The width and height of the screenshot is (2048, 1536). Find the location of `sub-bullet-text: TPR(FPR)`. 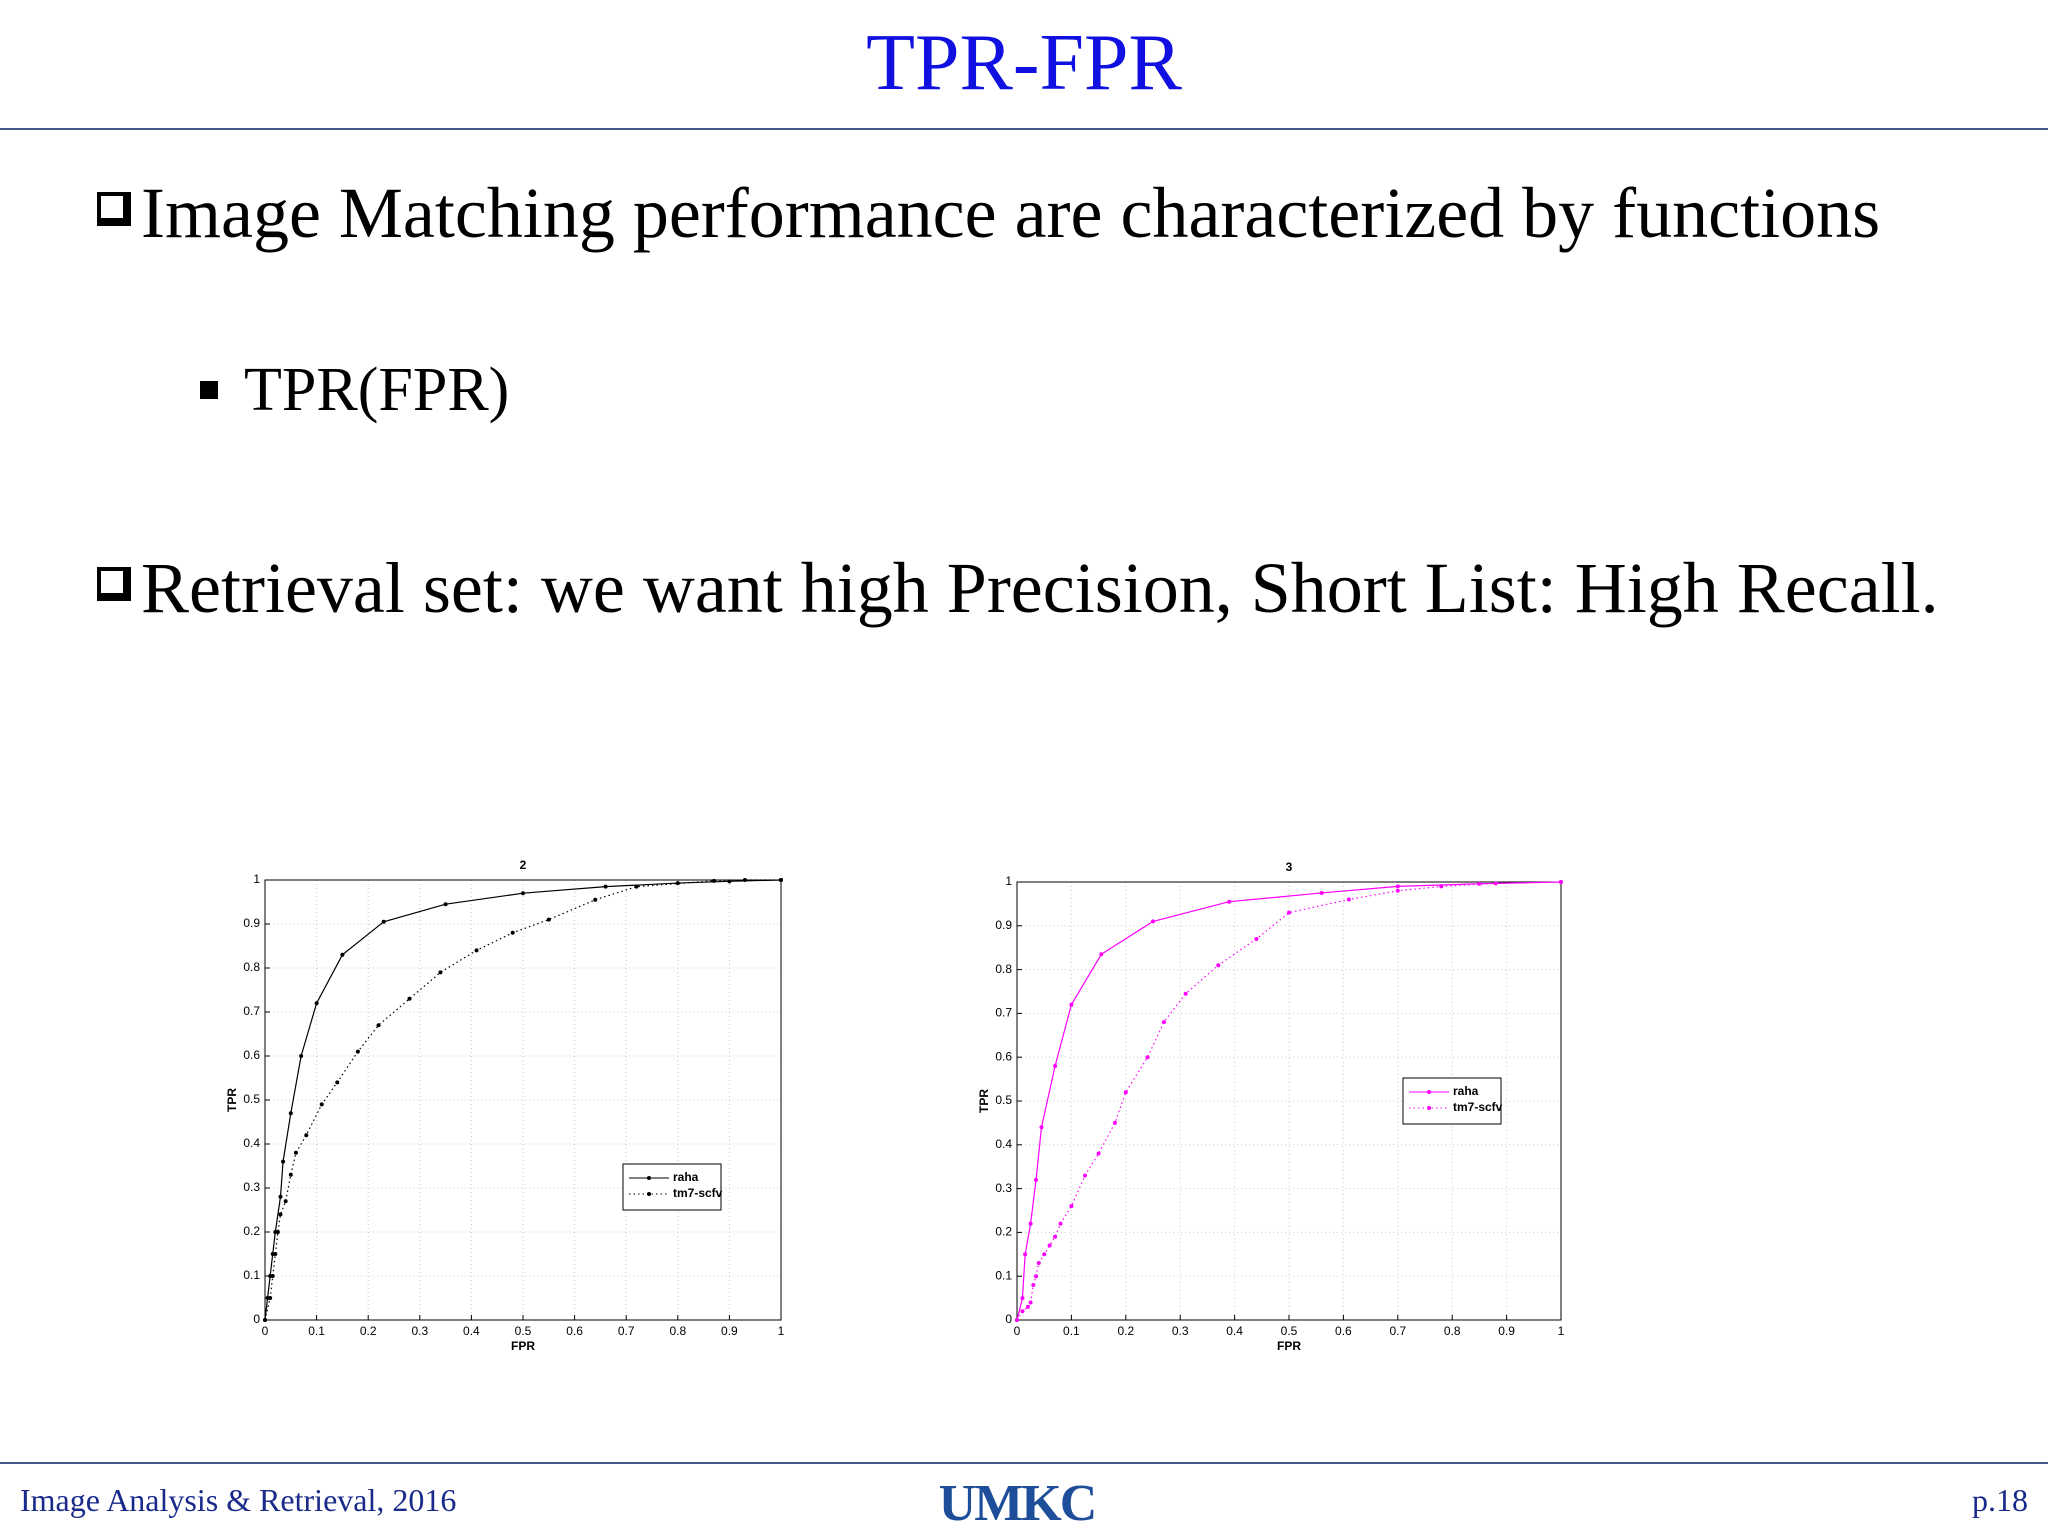

sub-bullet-text: TPR(FPR) is located at coordinates (377, 390).